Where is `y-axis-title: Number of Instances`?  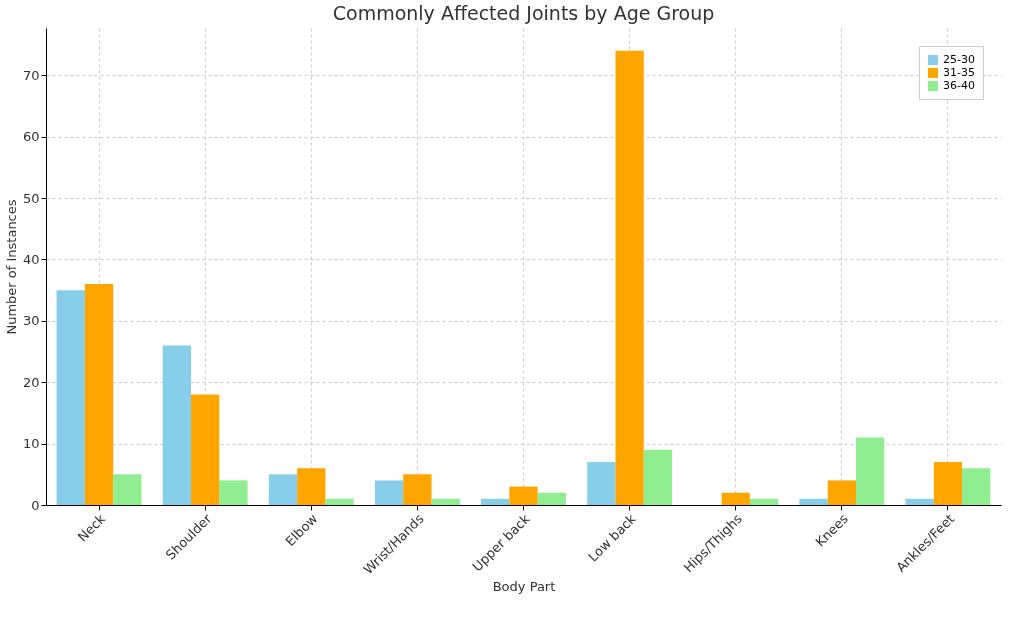 y-axis-title: Number of Instances is located at coordinates (11, 267).